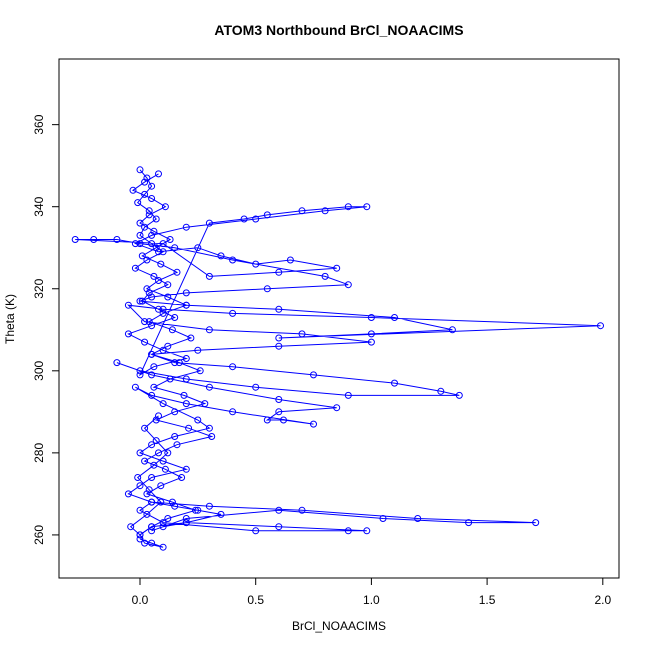 The image size is (650, 650). What do you see at coordinates (39, 370) in the screenshot?
I see `y-tick-label: 300` at bounding box center [39, 370].